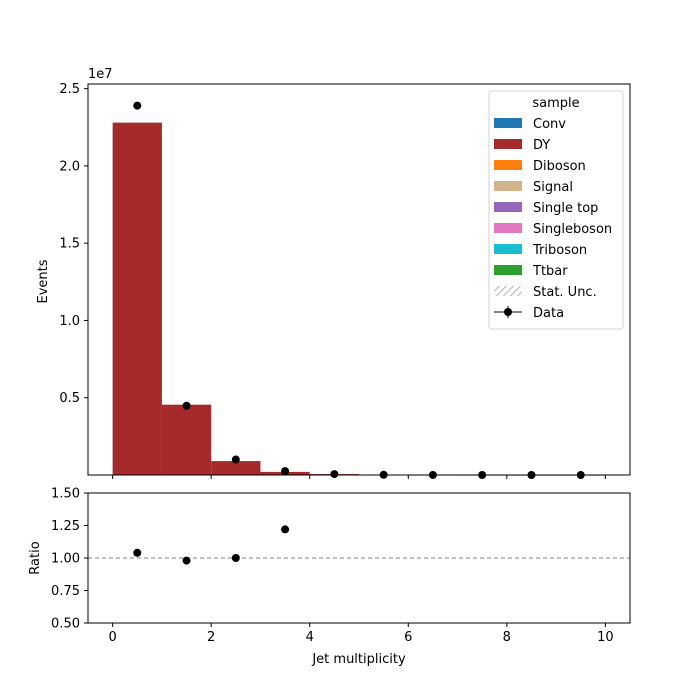  What do you see at coordinates (35, 557) in the screenshot?
I see `ratio-y-axis-label: Ratio` at bounding box center [35, 557].